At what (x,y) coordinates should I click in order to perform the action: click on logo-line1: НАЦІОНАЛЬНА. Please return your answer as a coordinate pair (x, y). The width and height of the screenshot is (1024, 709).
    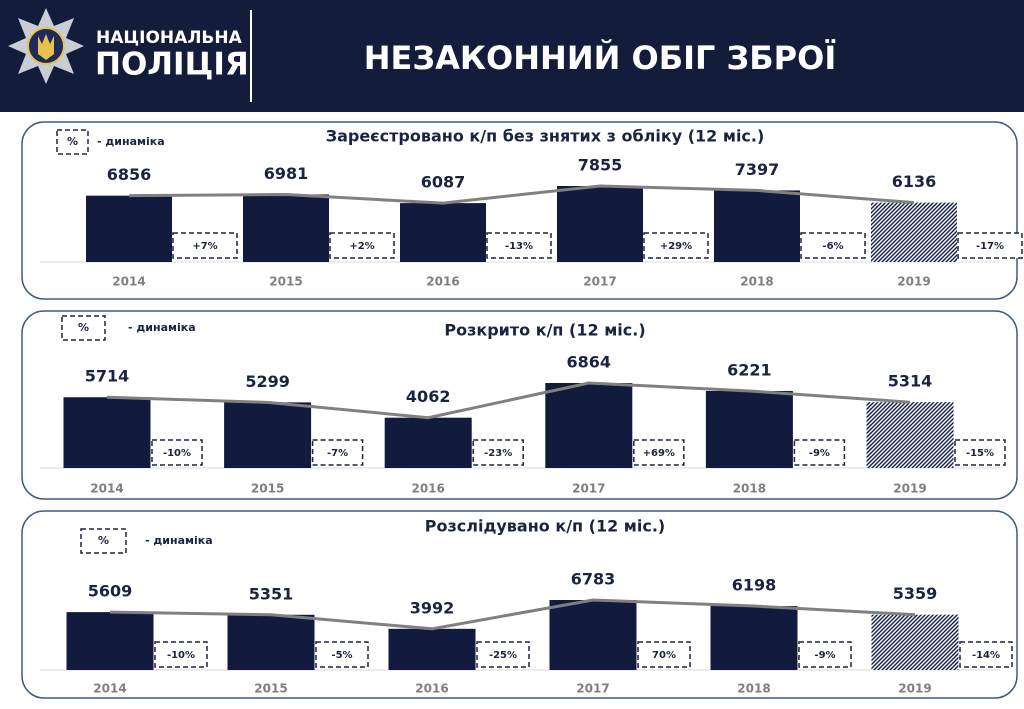
    Looking at the image, I should click on (169, 38).